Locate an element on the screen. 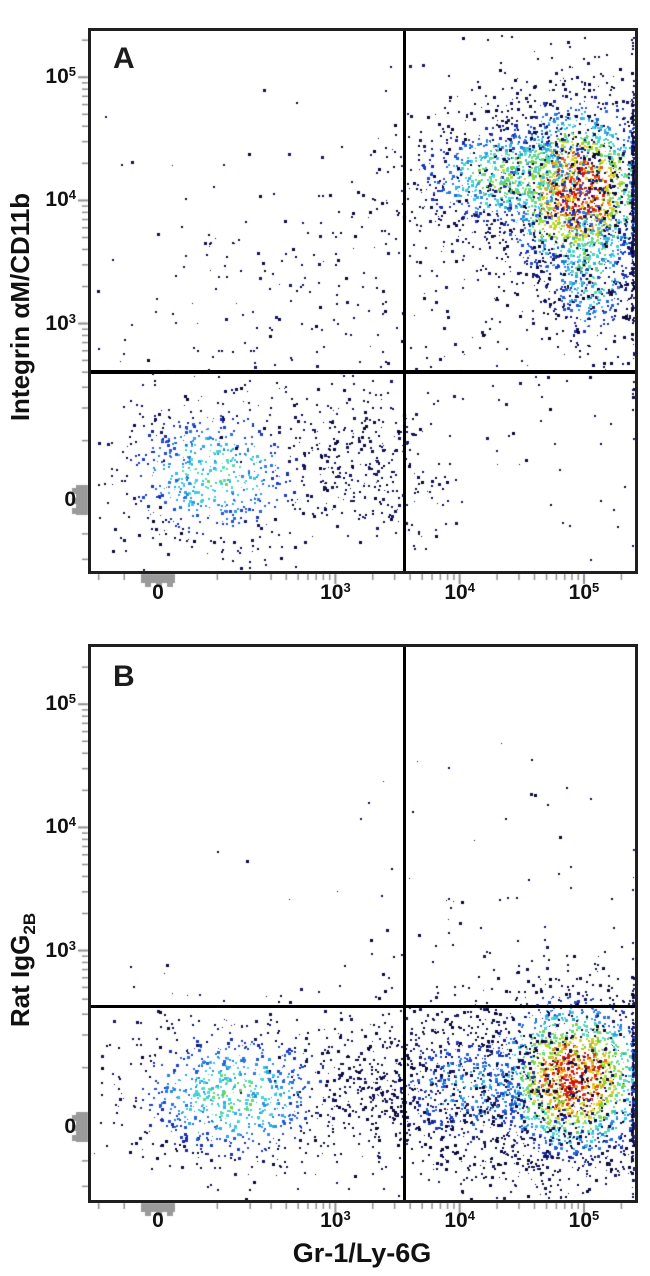  panel-b-label: B is located at coordinates (124, 676).